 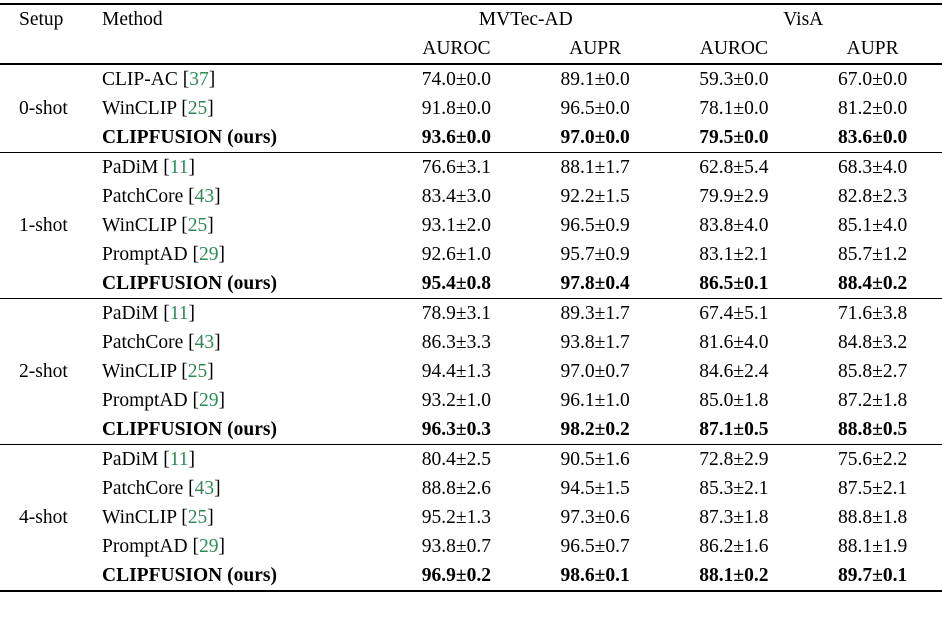 I want to click on metric-value-cell: 78.9±3.1, so click(x=456, y=313).